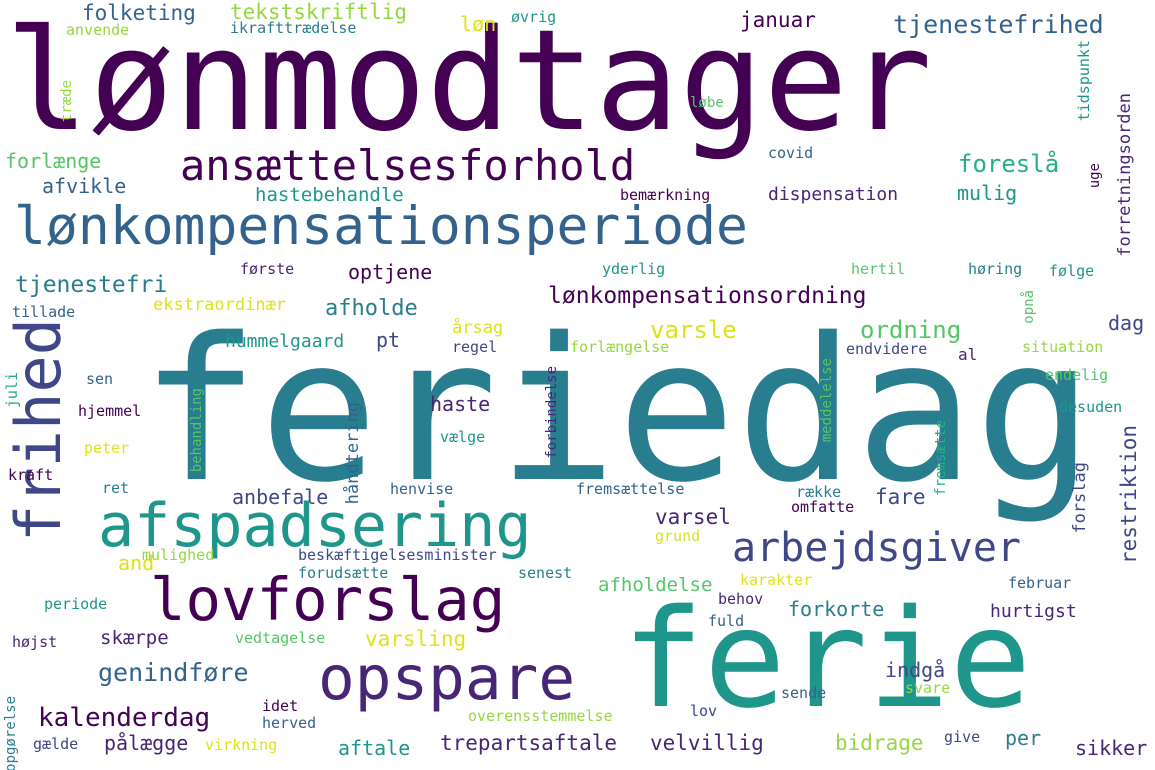  What do you see at coordinates (962, 737) in the screenshot?
I see `word-give: give` at bounding box center [962, 737].